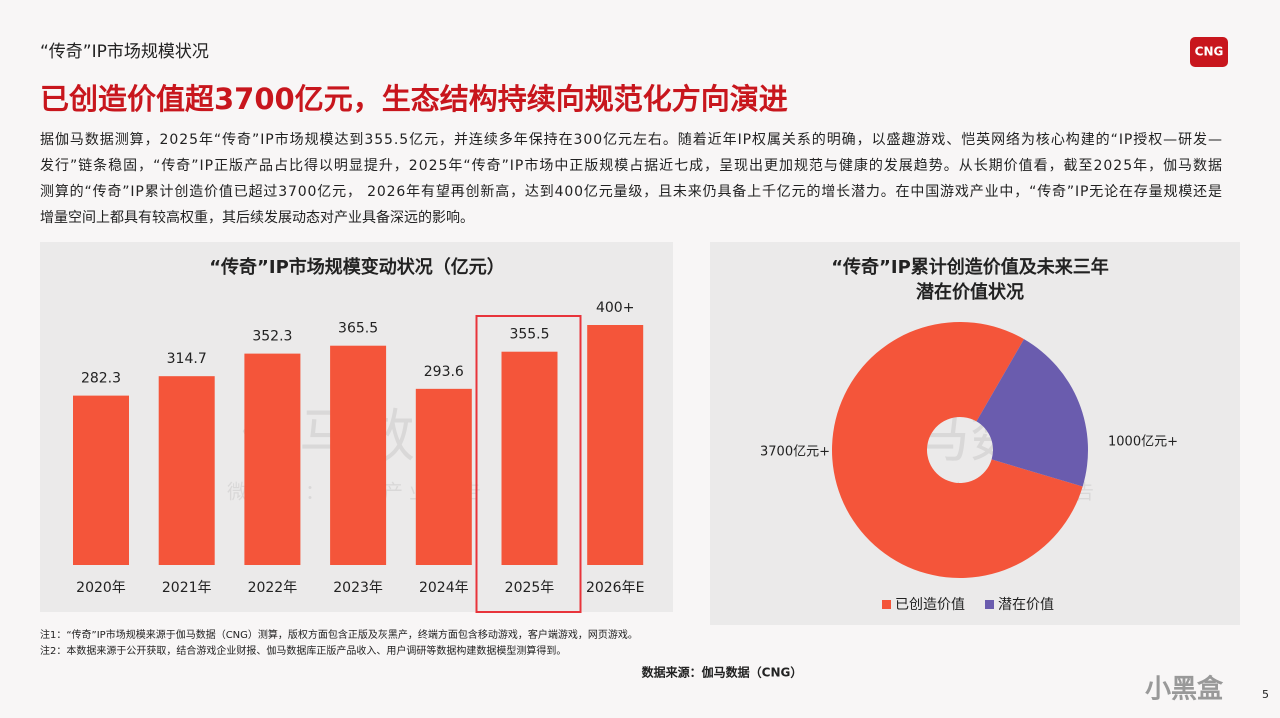 The width and height of the screenshot is (1280, 718). What do you see at coordinates (357, 267) in the screenshot?
I see `chart-title: “传奇”IP市场规模变动状况（亿元）` at bounding box center [357, 267].